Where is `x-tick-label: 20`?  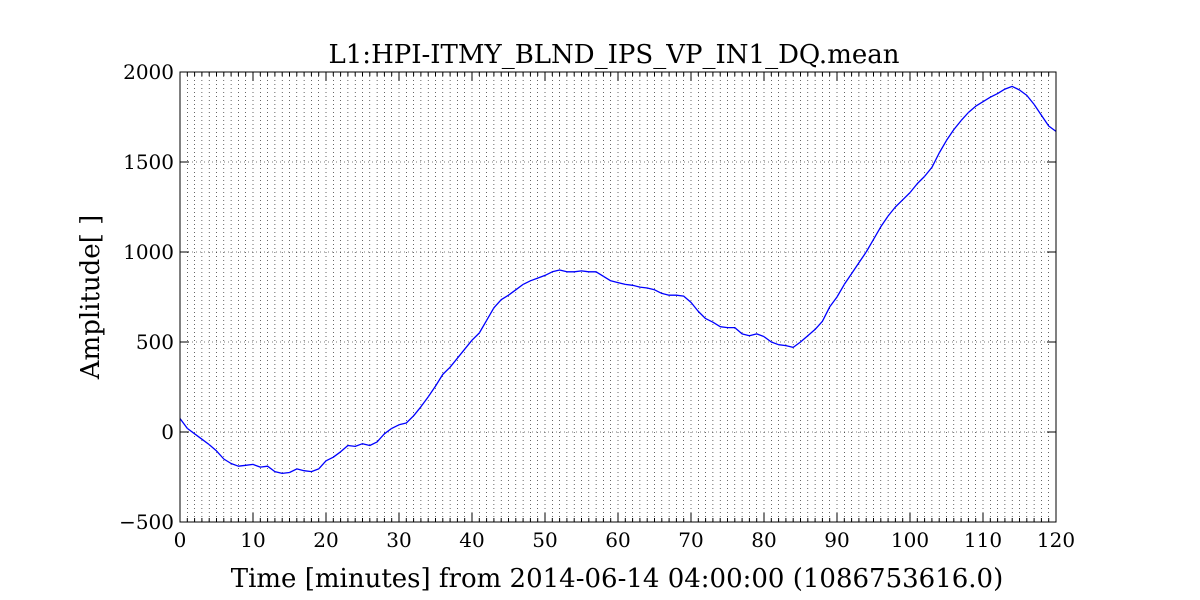
x-tick-label: 20 is located at coordinates (325, 540).